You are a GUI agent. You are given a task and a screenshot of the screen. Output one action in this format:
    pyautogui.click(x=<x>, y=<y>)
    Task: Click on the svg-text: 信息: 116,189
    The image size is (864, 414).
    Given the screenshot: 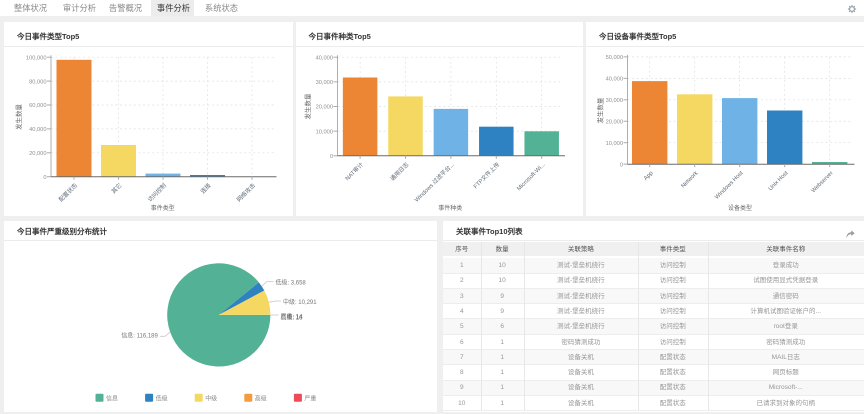 What is the action you would take?
    pyautogui.click(x=139, y=336)
    